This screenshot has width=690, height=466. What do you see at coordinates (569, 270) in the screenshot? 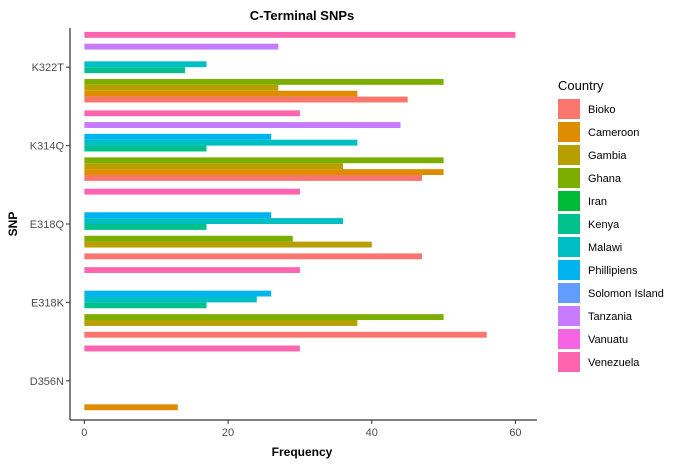
I see `legend-key-phillipiens` at bounding box center [569, 270].